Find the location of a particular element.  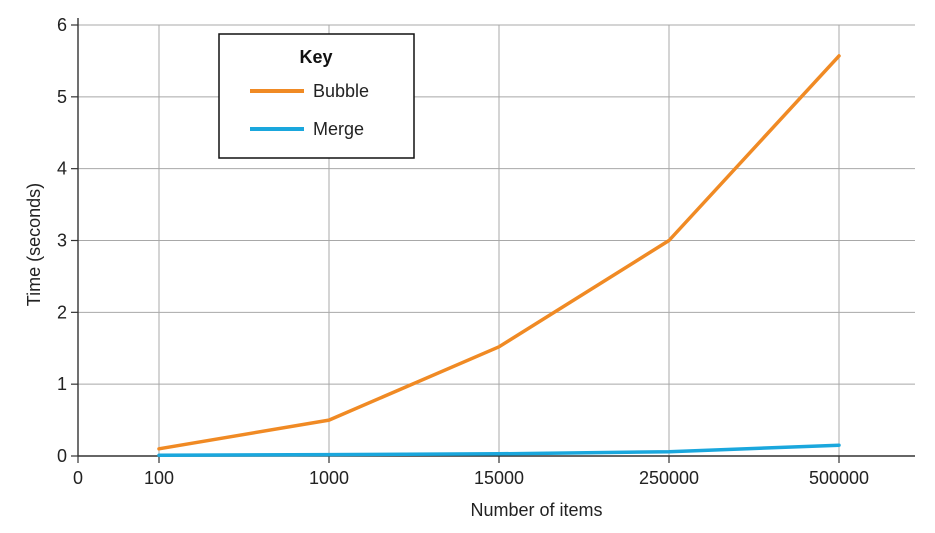

y-tick-label: 3 is located at coordinates (62, 241).